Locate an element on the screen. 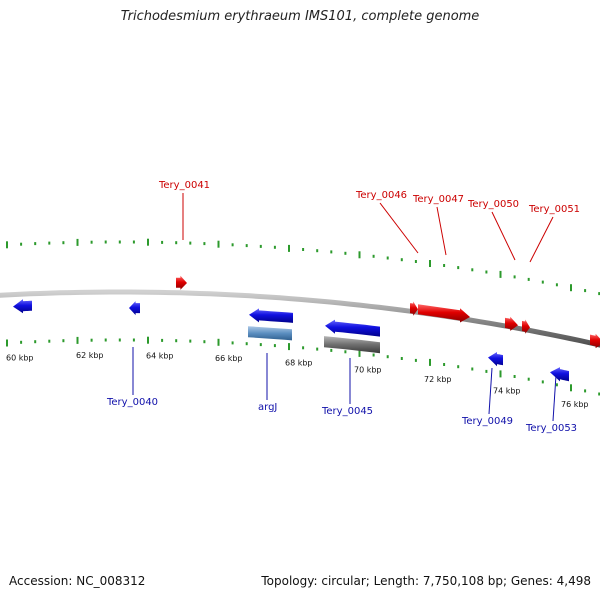  scale-label: 74 kbp is located at coordinates (507, 390).